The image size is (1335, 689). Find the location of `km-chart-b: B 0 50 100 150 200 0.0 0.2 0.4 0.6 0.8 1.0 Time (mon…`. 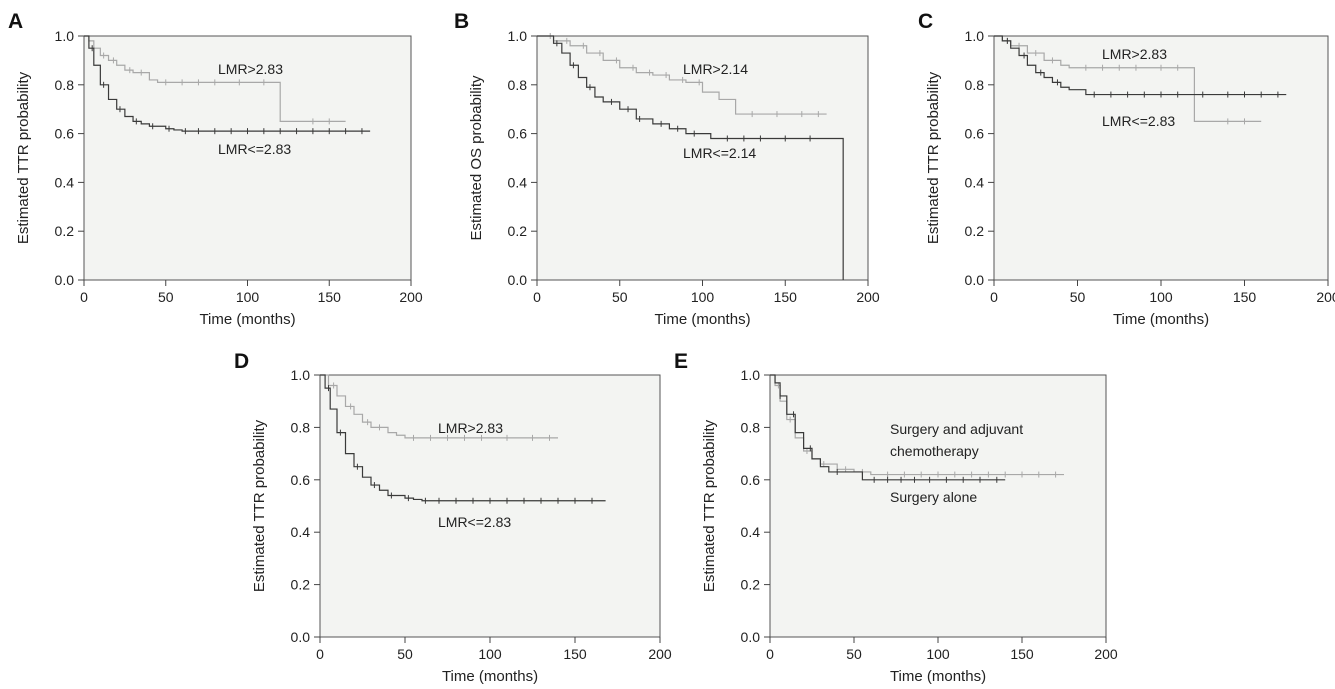

km-chart-b: B 0 50 100 150 200 0.0 0.2 0.4 0.6 0.8 1.0 Time (mon… is located at coordinates (667, 169).